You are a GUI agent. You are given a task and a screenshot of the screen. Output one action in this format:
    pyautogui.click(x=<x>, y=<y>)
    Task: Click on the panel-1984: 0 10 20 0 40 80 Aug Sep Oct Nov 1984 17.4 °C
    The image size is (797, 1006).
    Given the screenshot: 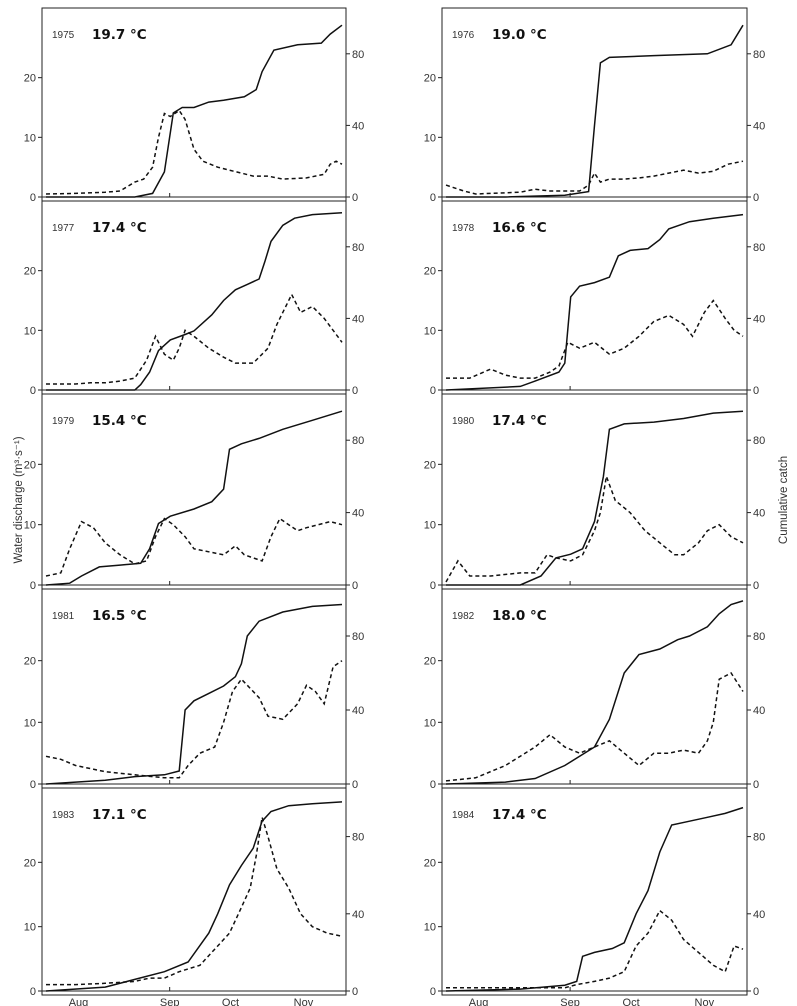 What is the action you would take?
    pyautogui.click(x=594, y=896)
    